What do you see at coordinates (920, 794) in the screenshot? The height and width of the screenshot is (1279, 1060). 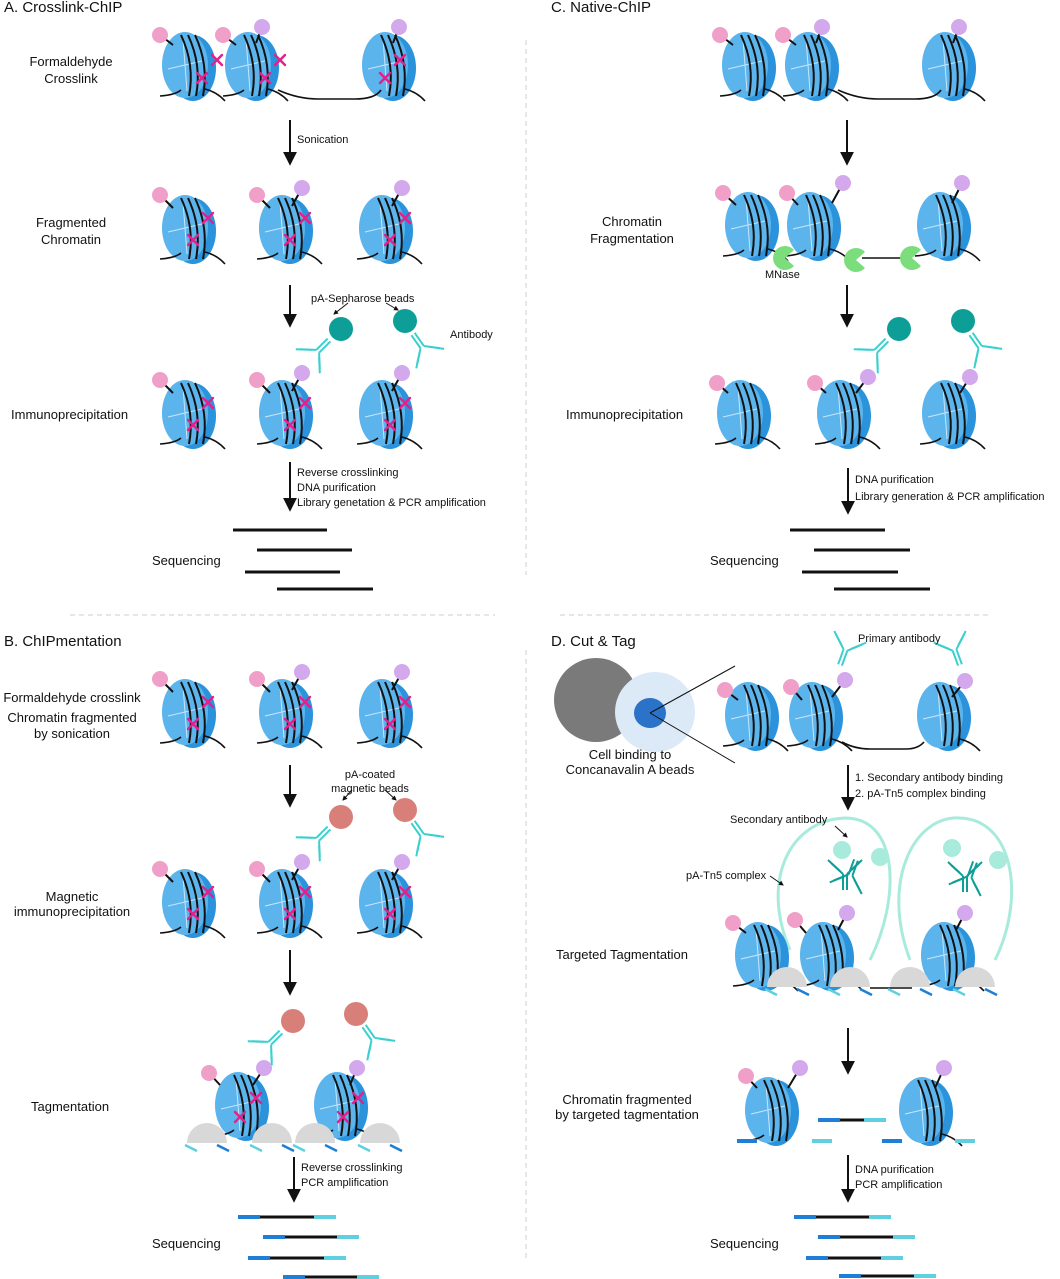 I see `d-arrow1-line2: 2. pA-Tn5 complex binding` at bounding box center [920, 794].